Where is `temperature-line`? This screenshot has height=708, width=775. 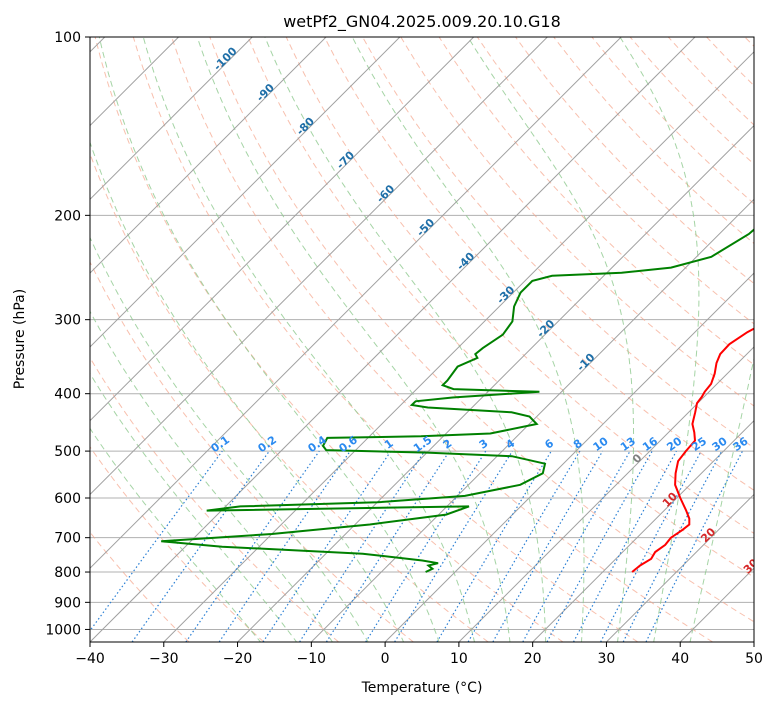 temperature-line is located at coordinates (692, 450).